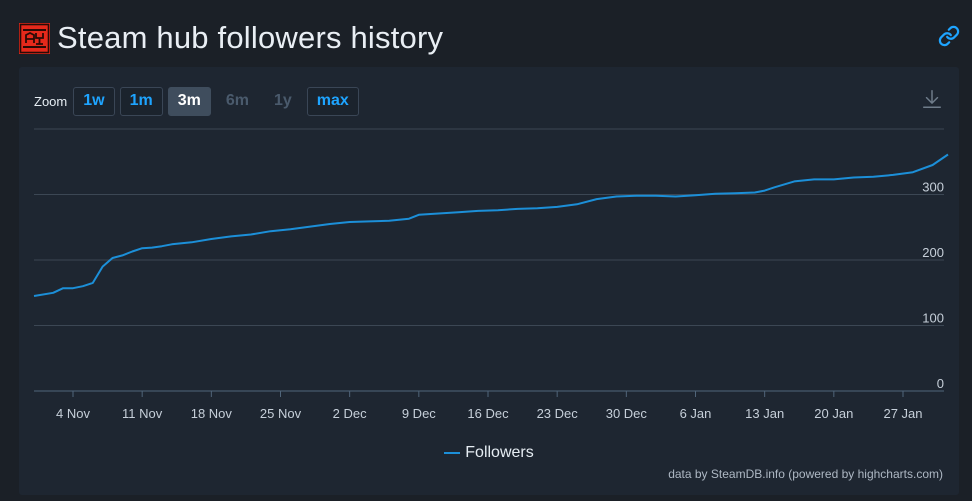 This screenshot has width=972, height=501. I want to click on x-tick-label: 13 Jan, so click(764, 413).